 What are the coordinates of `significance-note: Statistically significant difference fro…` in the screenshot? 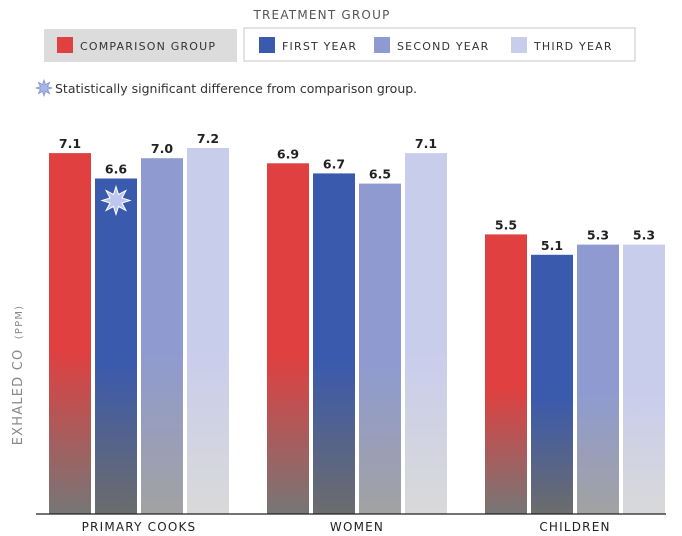 It's located at (226, 88).